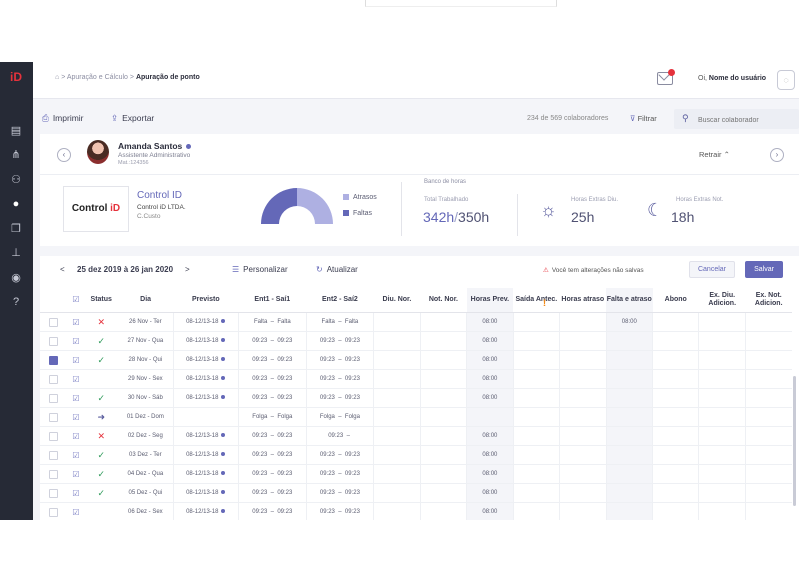  I want to click on col-not-nor: Not. Nor., so click(443, 300).